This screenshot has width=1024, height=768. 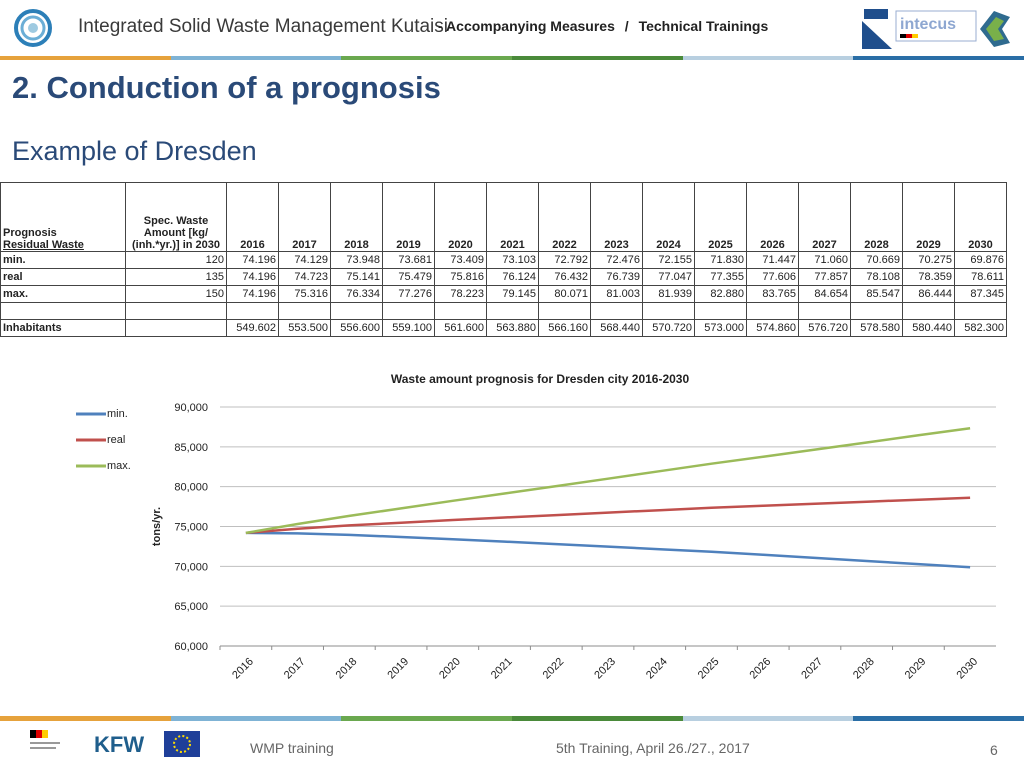 I want to click on table-spacer-row, so click(x=503, y=311).